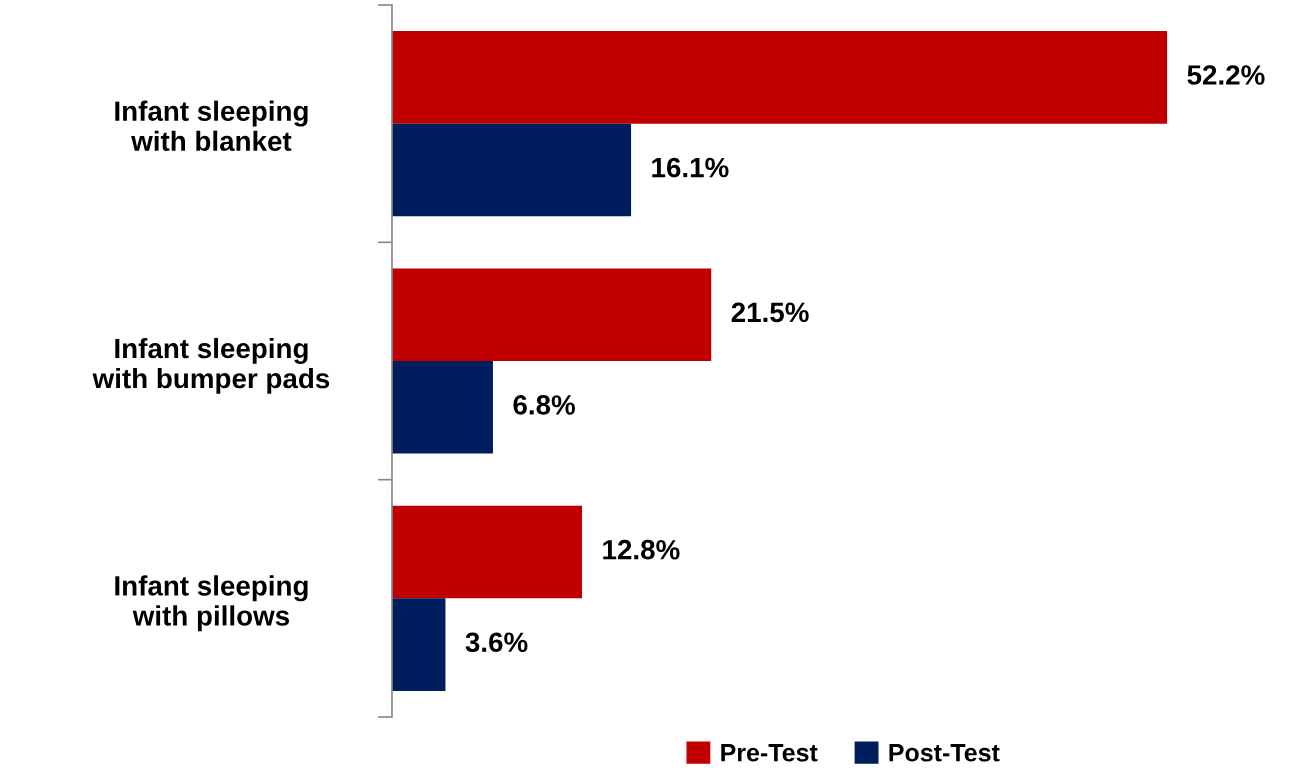 The image size is (1295, 779). I want to click on data-label: 3.6%, so click(496, 642).